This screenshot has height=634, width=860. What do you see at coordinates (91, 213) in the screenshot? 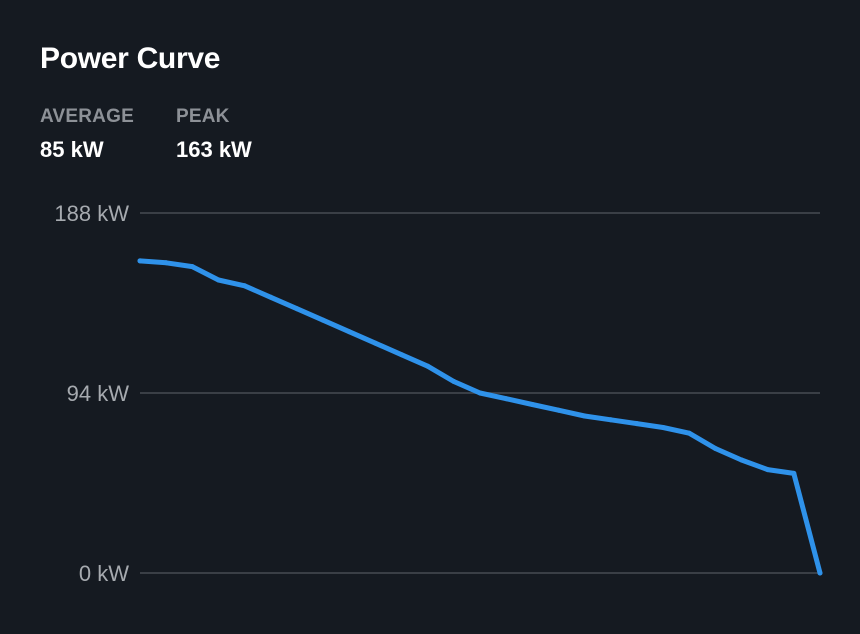
I see `y-tick-label: 188 kW` at bounding box center [91, 213].